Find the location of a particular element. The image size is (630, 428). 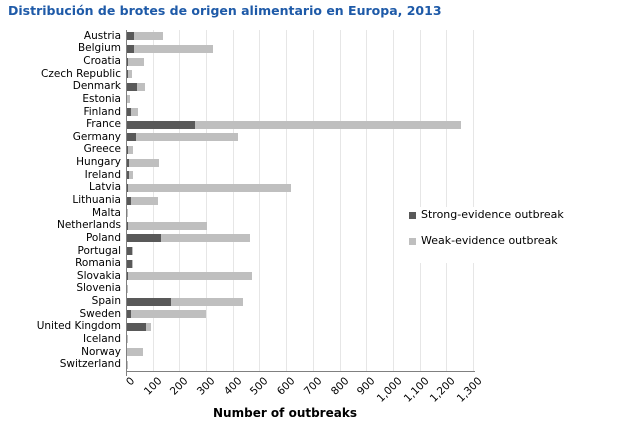

category-label: Estonia is located at coordinates (101, 98).